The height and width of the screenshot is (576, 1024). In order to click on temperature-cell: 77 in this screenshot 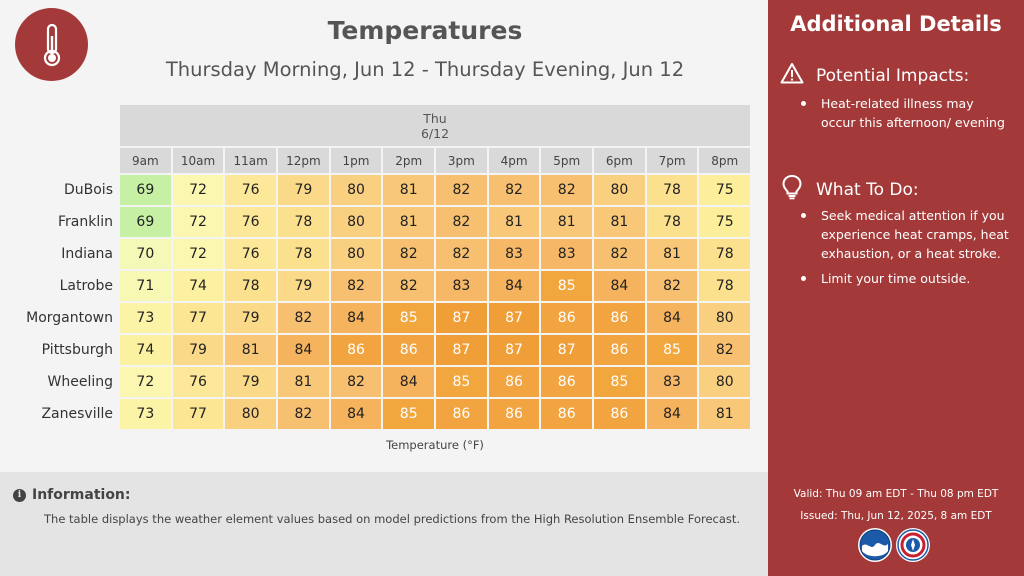, I will do `click(198, 318)`.